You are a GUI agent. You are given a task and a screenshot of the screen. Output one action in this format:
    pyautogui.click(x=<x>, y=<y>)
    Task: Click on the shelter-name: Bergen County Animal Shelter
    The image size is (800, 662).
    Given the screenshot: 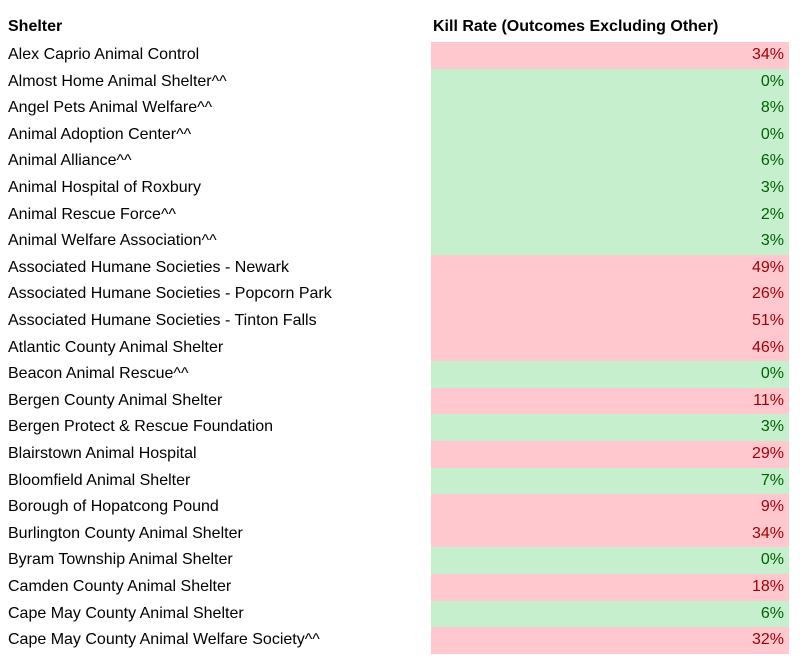 What is the action you would take?
    pyautogui.click(x=115, y=400)
    